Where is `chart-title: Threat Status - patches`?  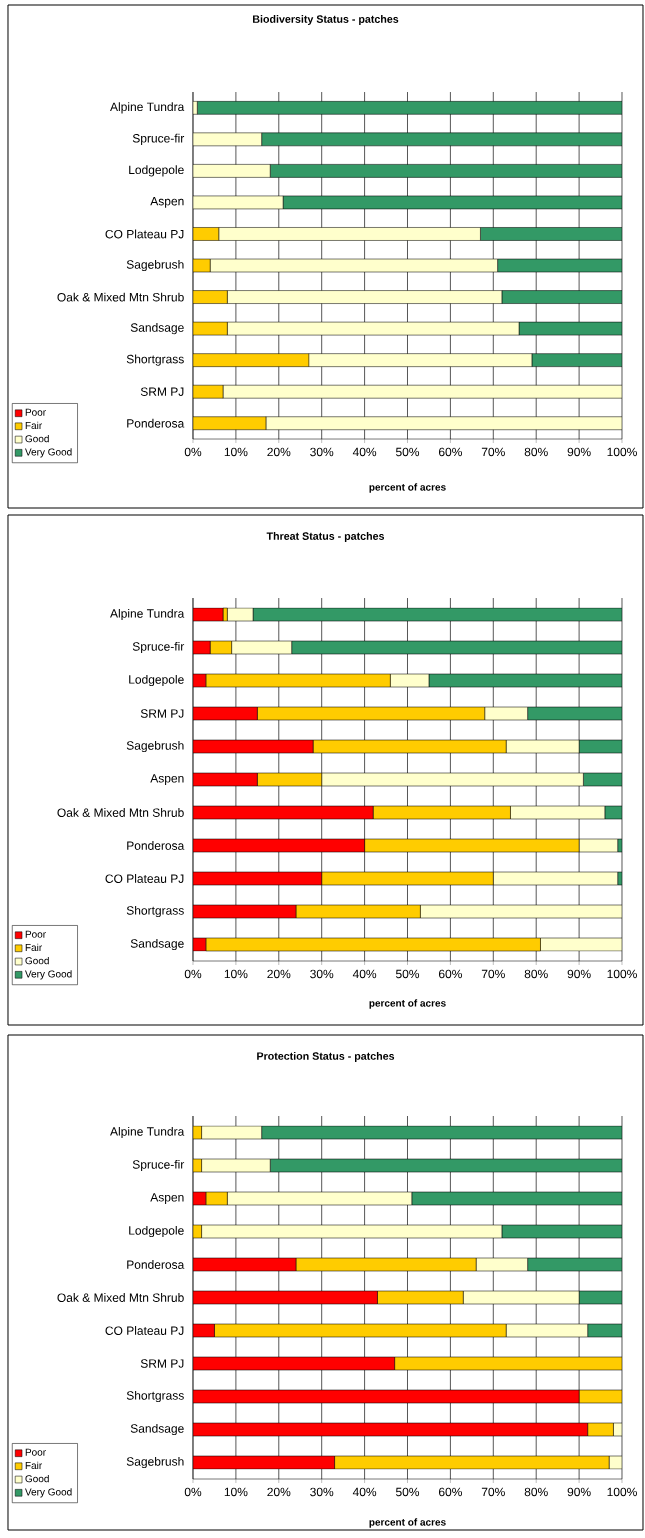 chart-title: Threat Status - patches is located at coordinates (325, 537).